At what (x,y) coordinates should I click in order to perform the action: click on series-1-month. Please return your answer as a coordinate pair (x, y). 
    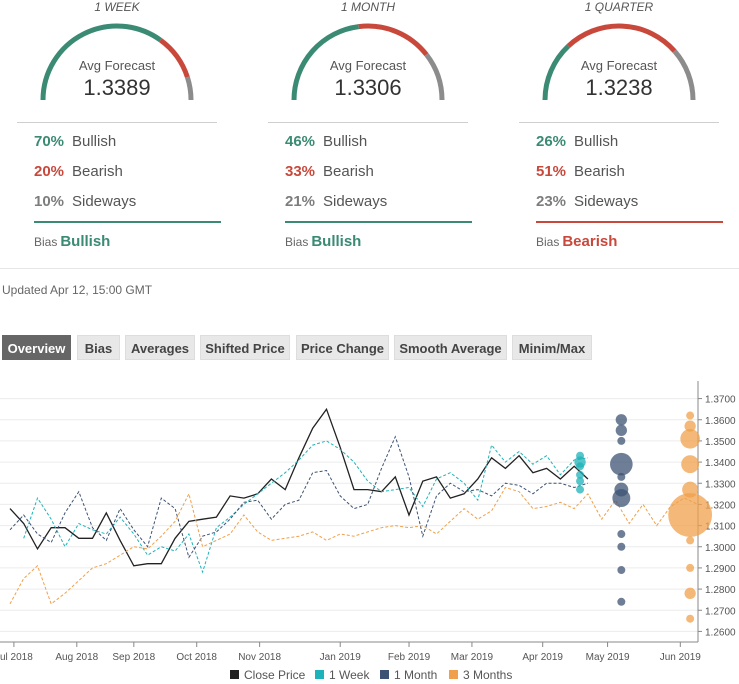
    Looking at the image, I should click on (299, 497).